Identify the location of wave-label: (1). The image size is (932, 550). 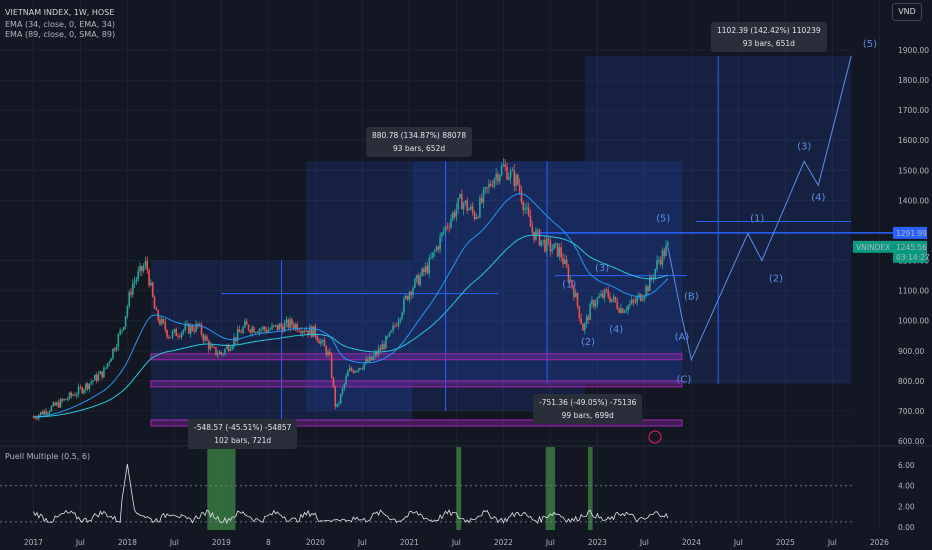
(757, 218).